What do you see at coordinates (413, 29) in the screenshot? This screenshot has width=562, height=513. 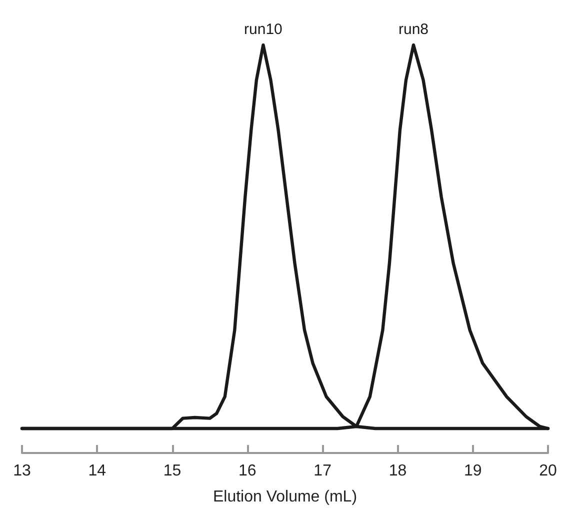 I see `series-label: run8` at bounding box center [413, 29].